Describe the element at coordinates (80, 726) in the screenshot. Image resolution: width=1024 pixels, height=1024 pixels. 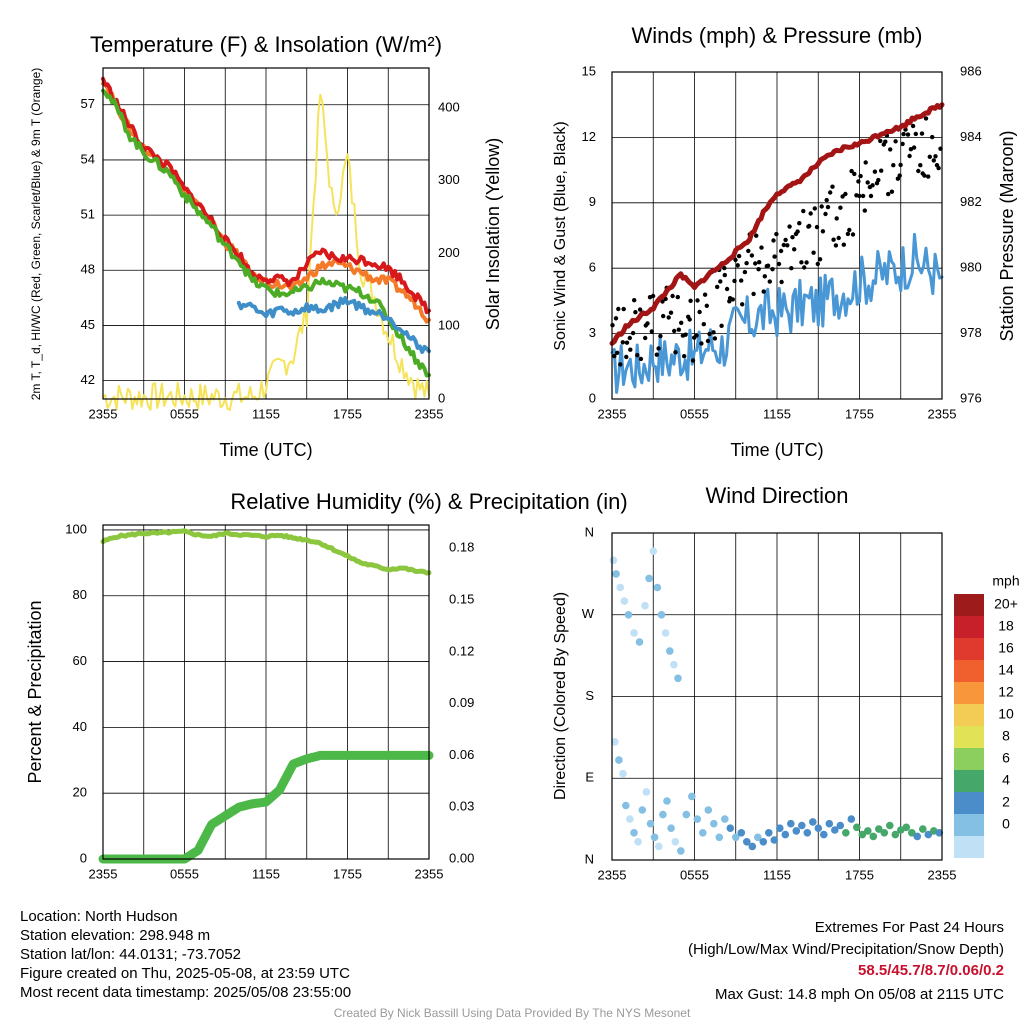
I see `rh-y-tick-label: 40` at that location.